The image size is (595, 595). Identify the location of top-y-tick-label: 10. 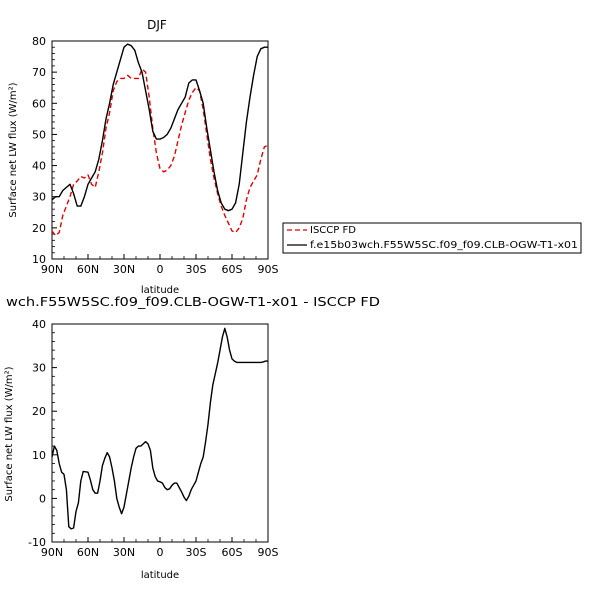
(39, 259).